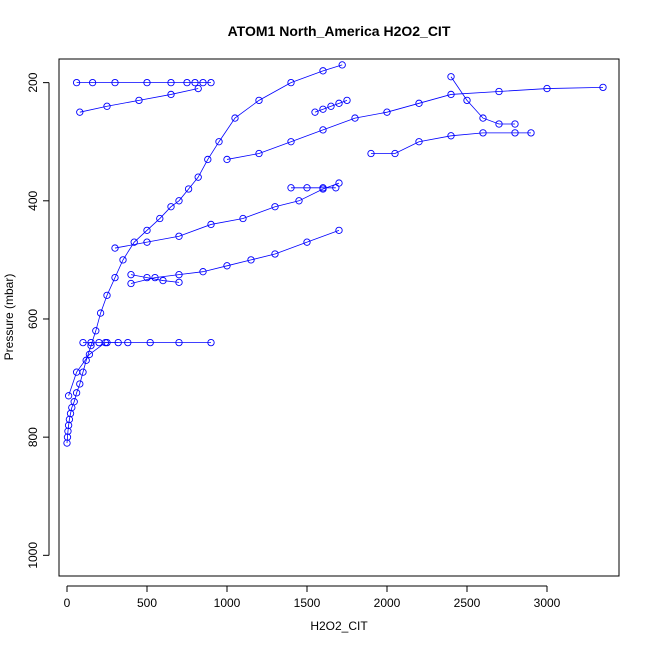 The height and width of the screenshot is (650, 650). Describe the element at coordinates (467, 603) in the screenshot. I see `x-tick-label: 2500` at that location.